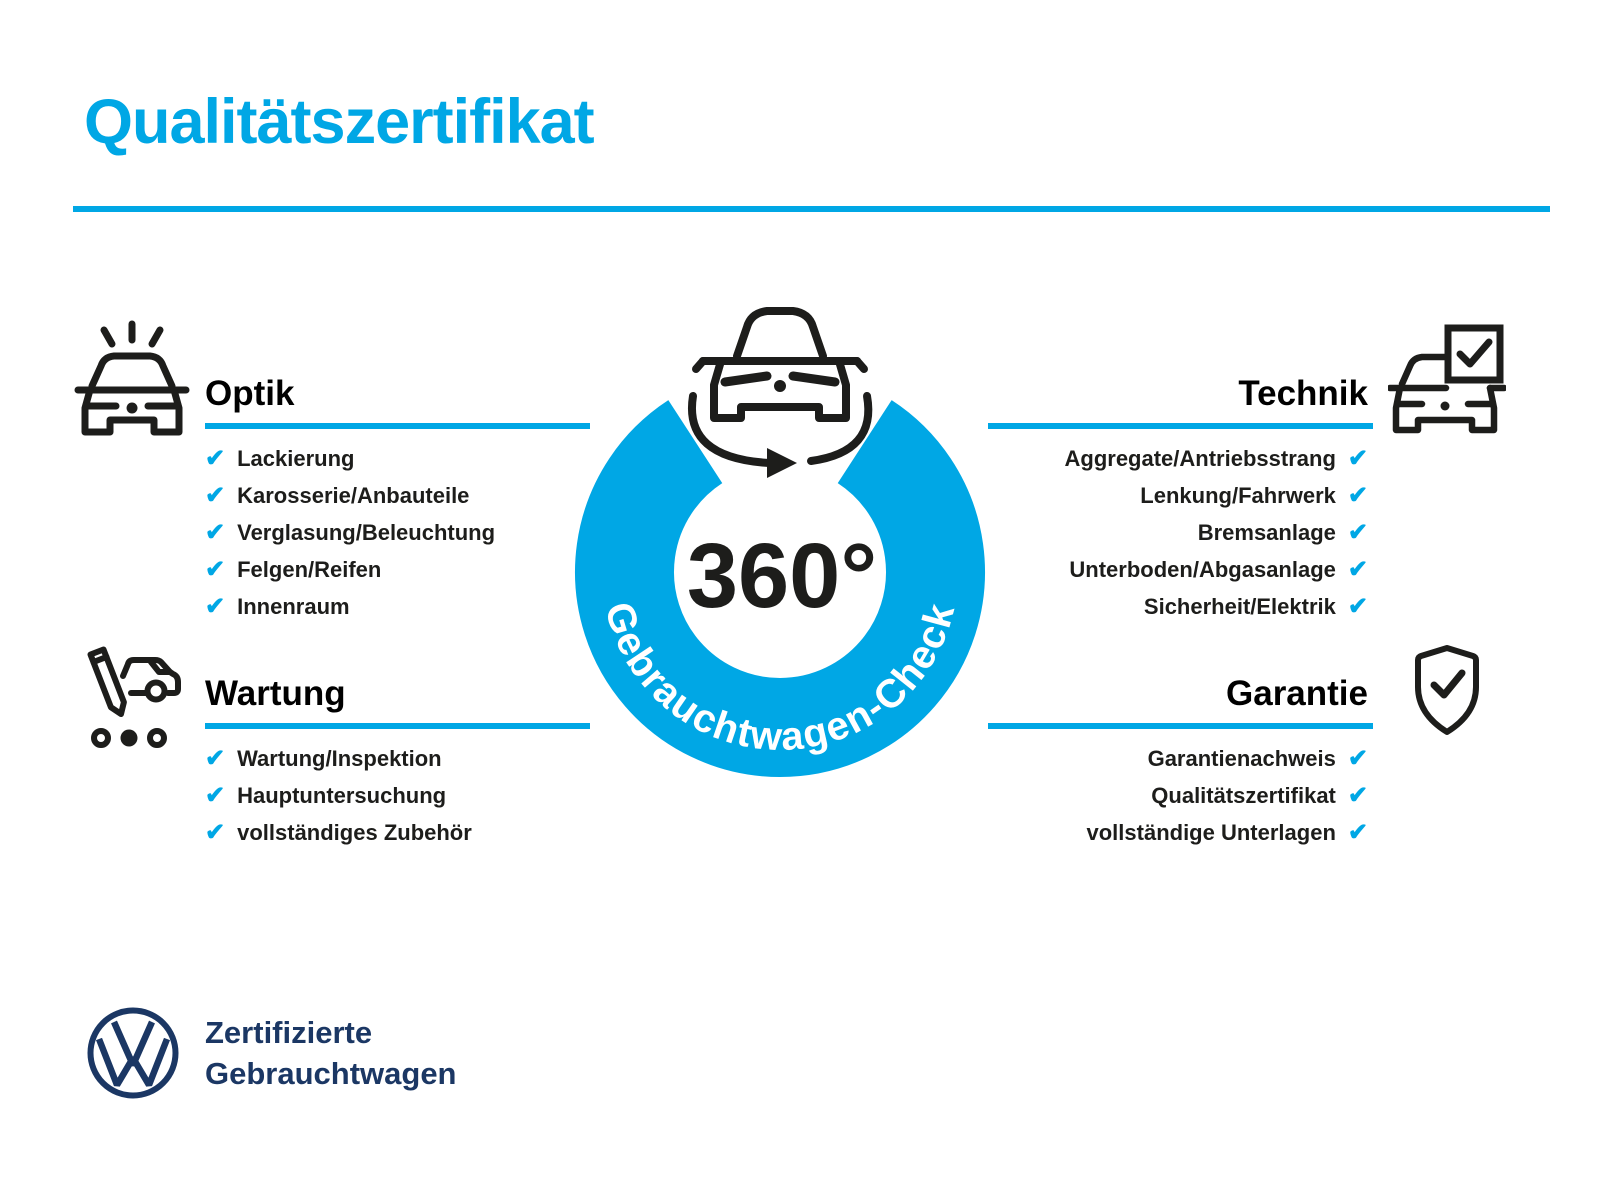 The height and width of the screenshot is (1200, 1600). I want to click on list-item: Unterboden/Abgasanlage ✔, so click(1216, 569).